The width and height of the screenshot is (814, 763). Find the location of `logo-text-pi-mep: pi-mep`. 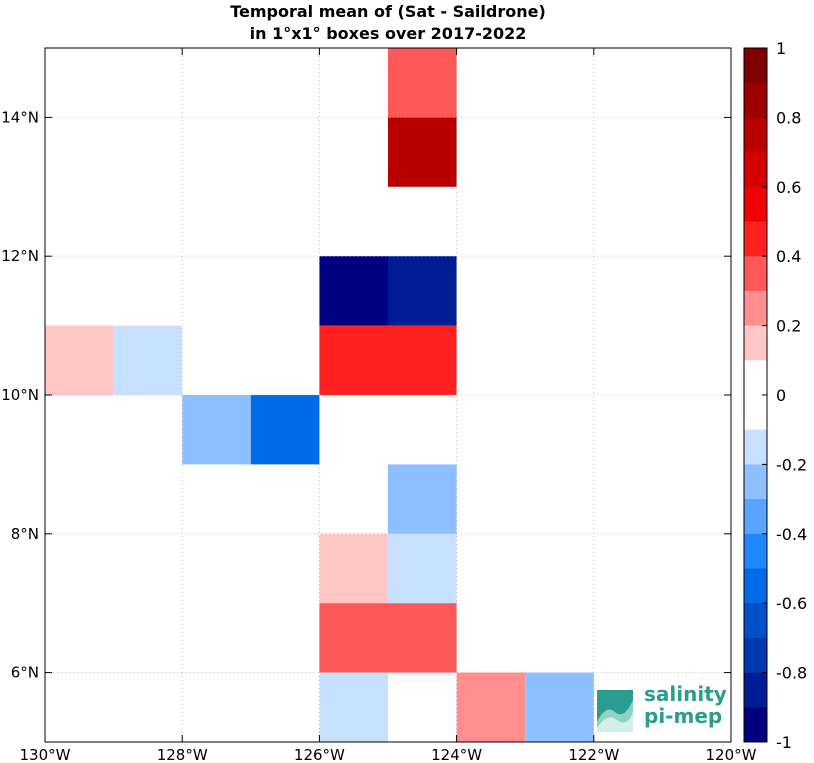

logo-text-pi-mep: pi-mep is located at coordinates (683, 716).